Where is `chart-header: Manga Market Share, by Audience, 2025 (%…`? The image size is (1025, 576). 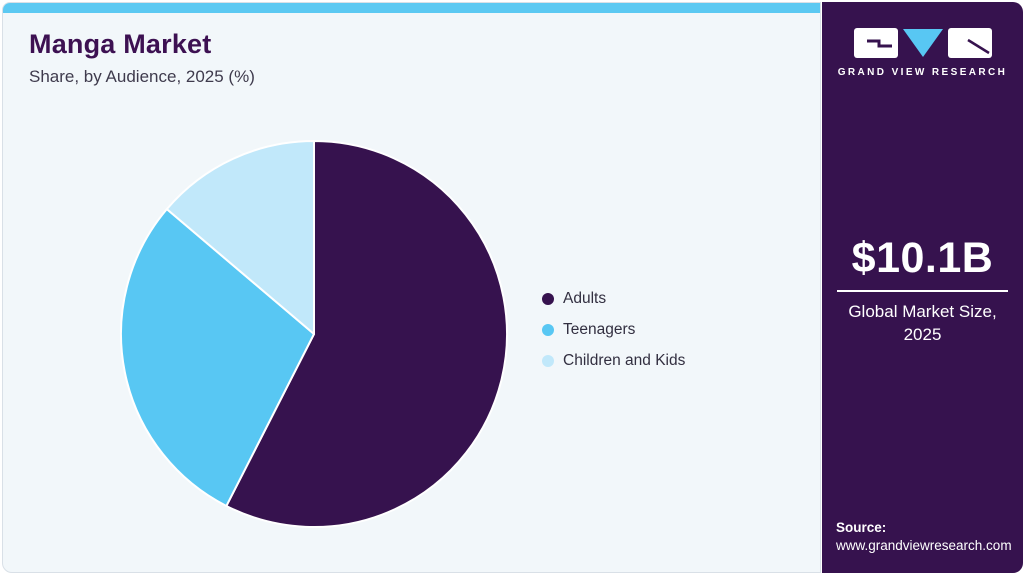
chart-header: Manga Market Share, by Audience, 2025 (%… is located at coordinates (142, 58).